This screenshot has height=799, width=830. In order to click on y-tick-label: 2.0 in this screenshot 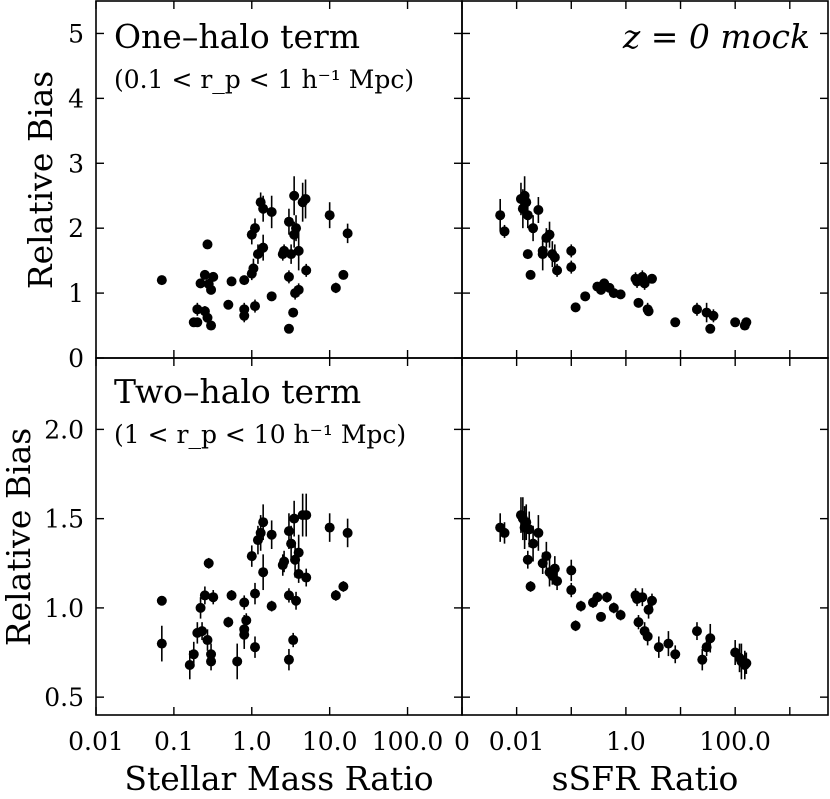, I will do `click(64, 429)`.